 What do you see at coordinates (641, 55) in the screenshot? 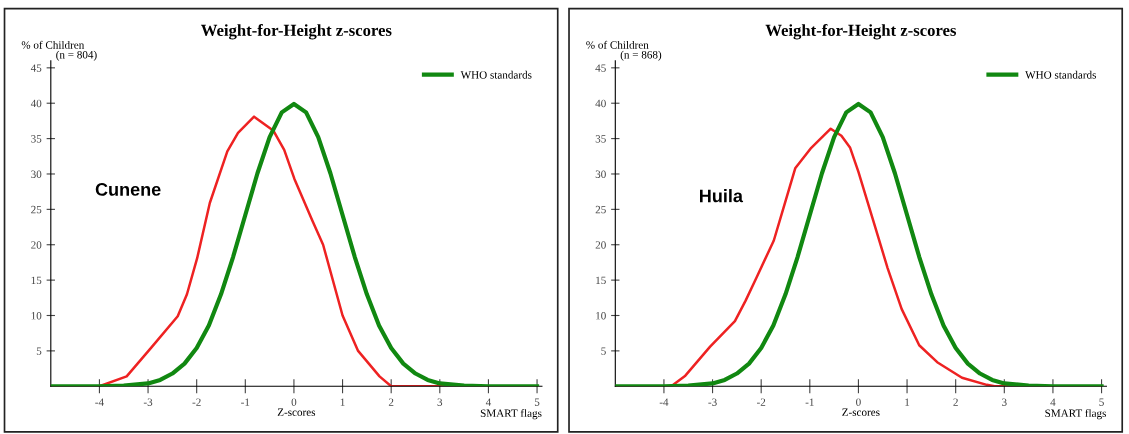
I see `chart-subtitle: (n = 868)` at bounding box center [641, 55].